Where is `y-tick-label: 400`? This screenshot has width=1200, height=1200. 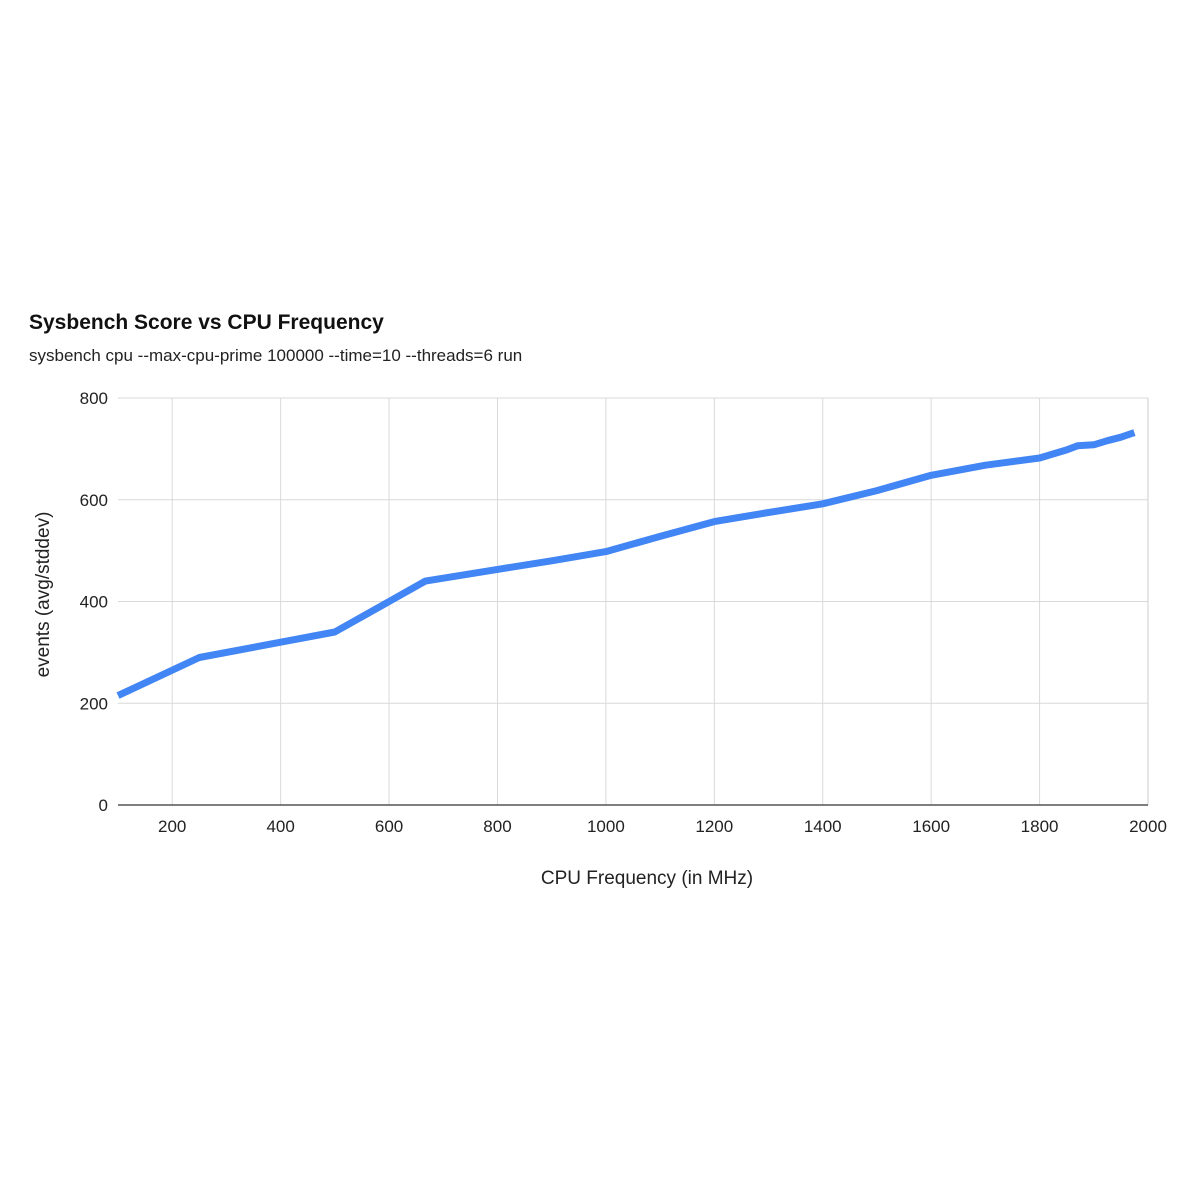 y-tick-label: 400 is located at coordinates (94, 602).